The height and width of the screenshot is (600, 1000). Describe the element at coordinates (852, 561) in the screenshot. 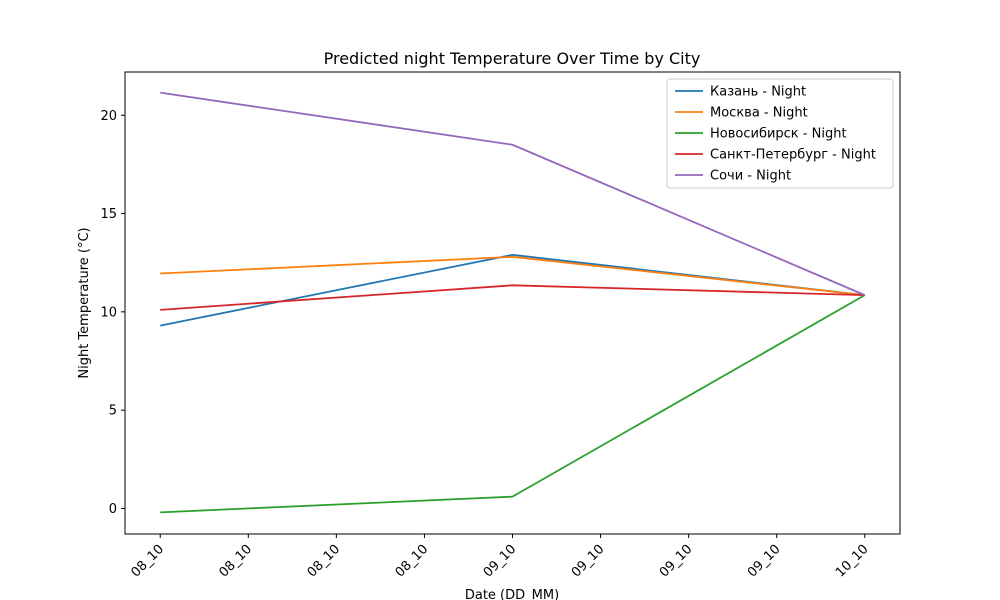

I see `x-tick-label: 10_10` at that location.